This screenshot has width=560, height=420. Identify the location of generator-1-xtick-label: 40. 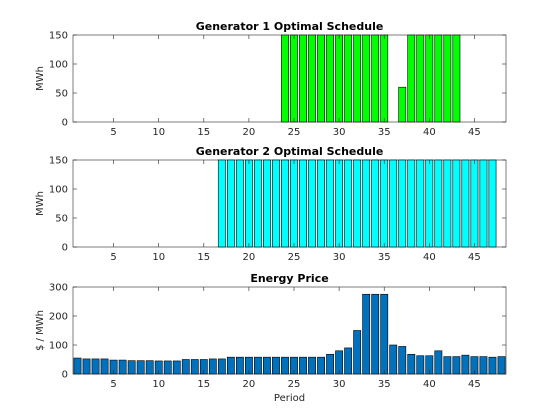
(429, 132).